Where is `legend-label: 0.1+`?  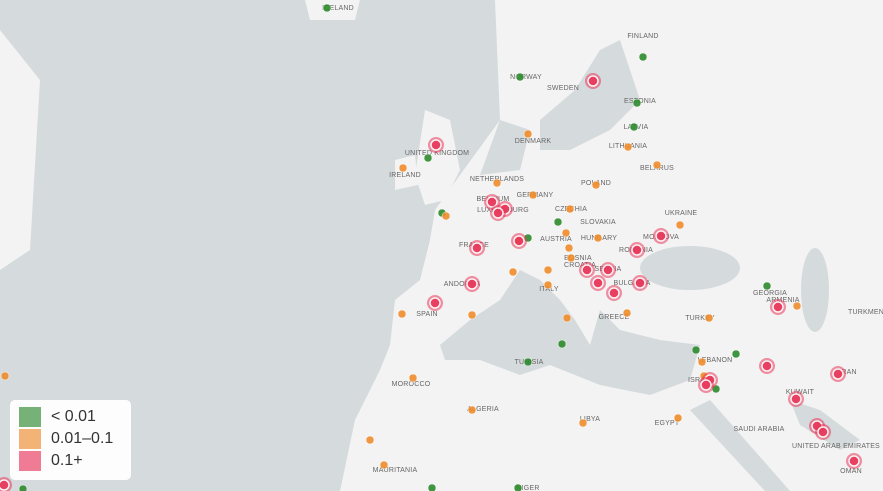 legend-label: 0.1+ is located at coordinates (67, 460).